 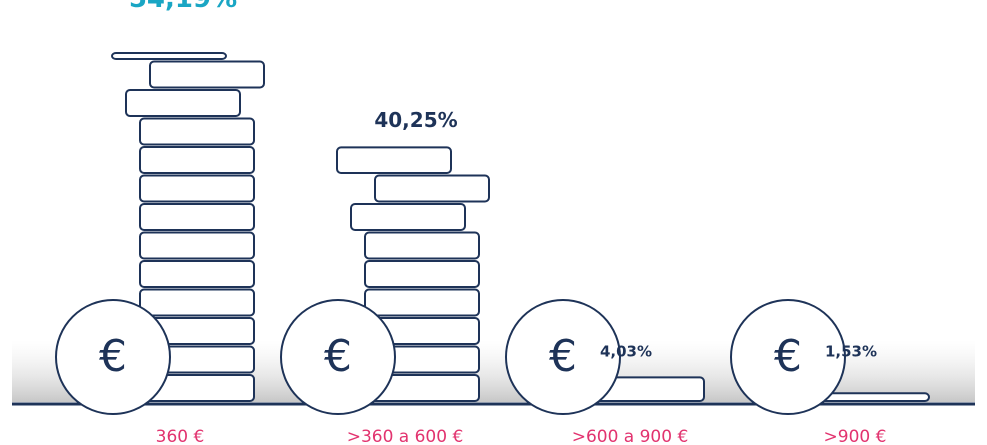 What do you see at coordinates (630, 436) in the screenshot?
I see `category-label: >600 a 900 €` at bounding box center [630, 436].